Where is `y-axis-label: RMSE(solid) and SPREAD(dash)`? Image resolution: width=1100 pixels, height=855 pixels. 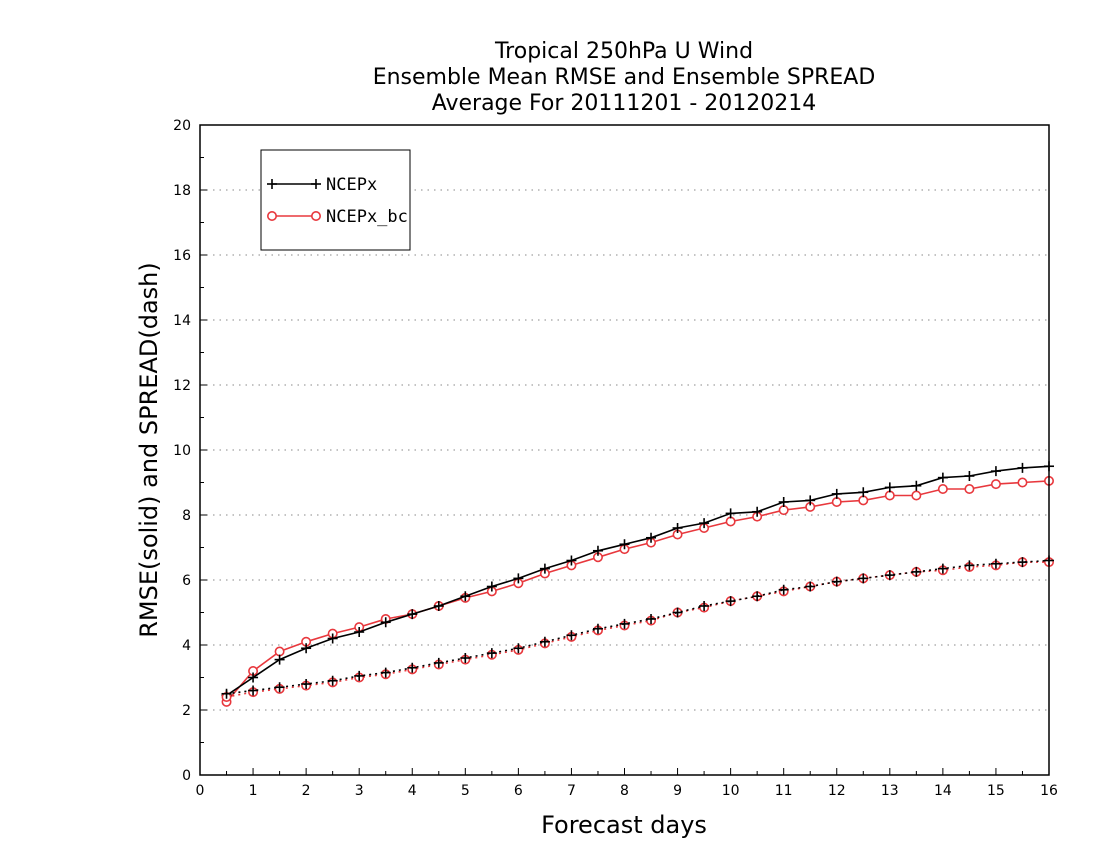 y-axis-label: RMSE(solid) and SPREAD(dash) is located at coordinates (149, 450).